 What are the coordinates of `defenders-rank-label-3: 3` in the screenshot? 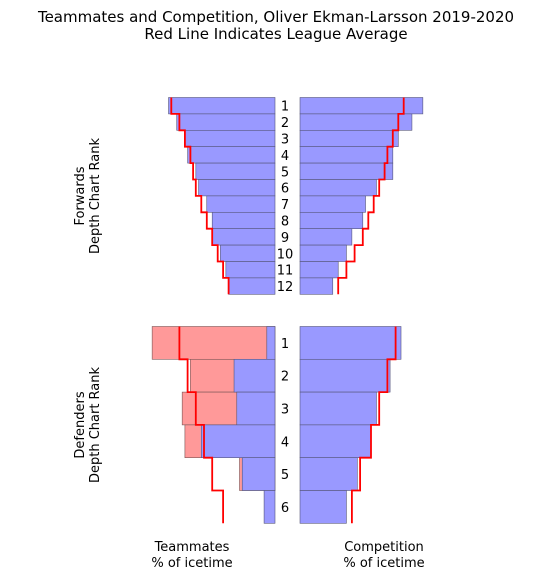 It's located at (285, 410).